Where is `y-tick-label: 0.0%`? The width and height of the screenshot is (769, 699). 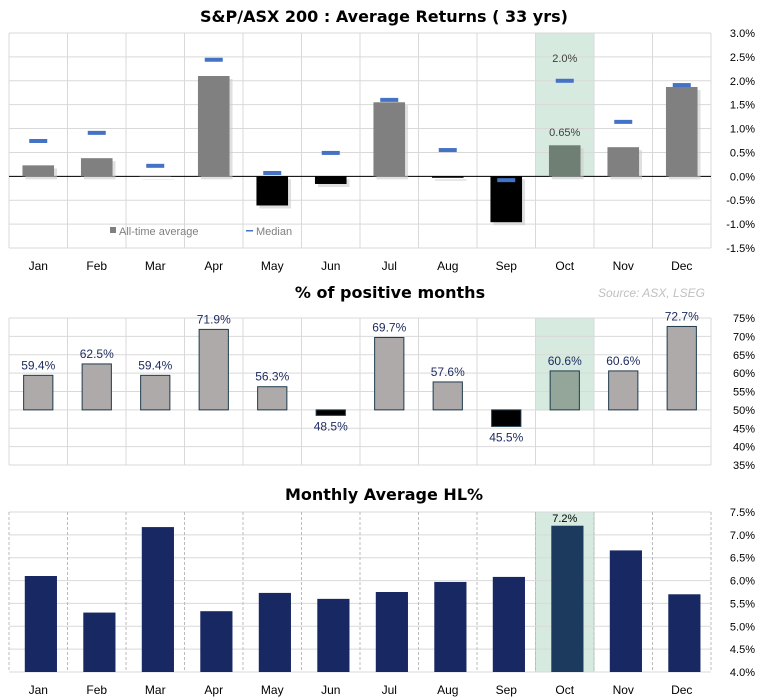 y-tick-label: 0.0% is located at coordinates (742, 177).